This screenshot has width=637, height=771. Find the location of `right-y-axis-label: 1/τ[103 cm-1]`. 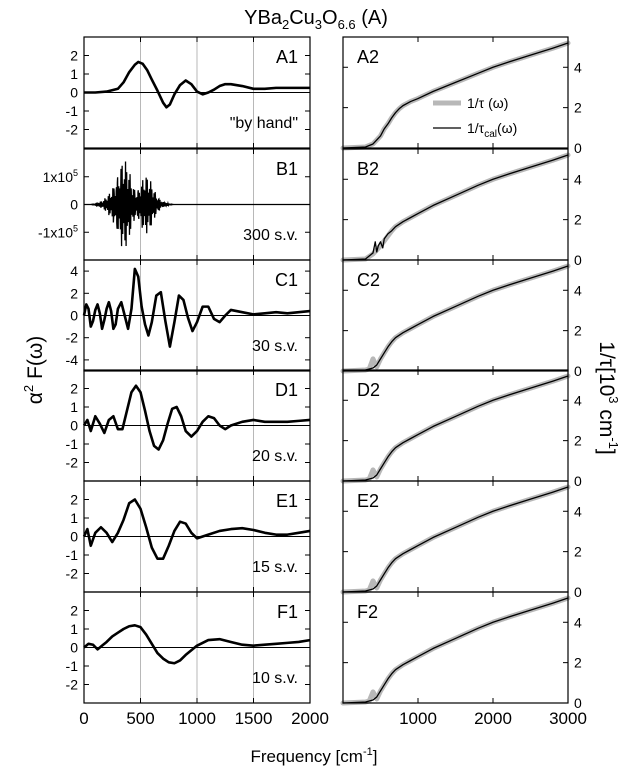

right-y-axis-label: 1/τ[103 cm-1] is located at coordinates (608, 397).